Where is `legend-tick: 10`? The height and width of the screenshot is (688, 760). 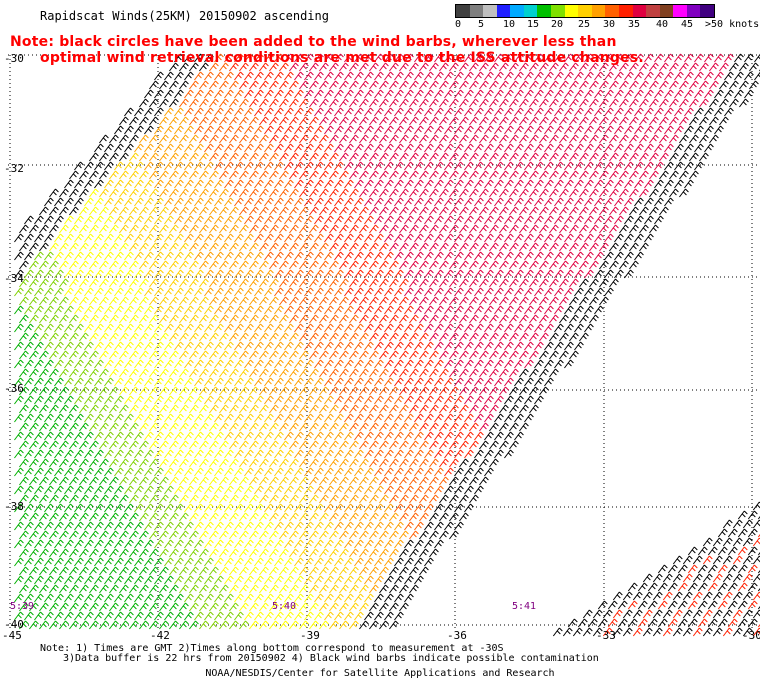 legend-tick: 10 is located at coordinates (509, 24).